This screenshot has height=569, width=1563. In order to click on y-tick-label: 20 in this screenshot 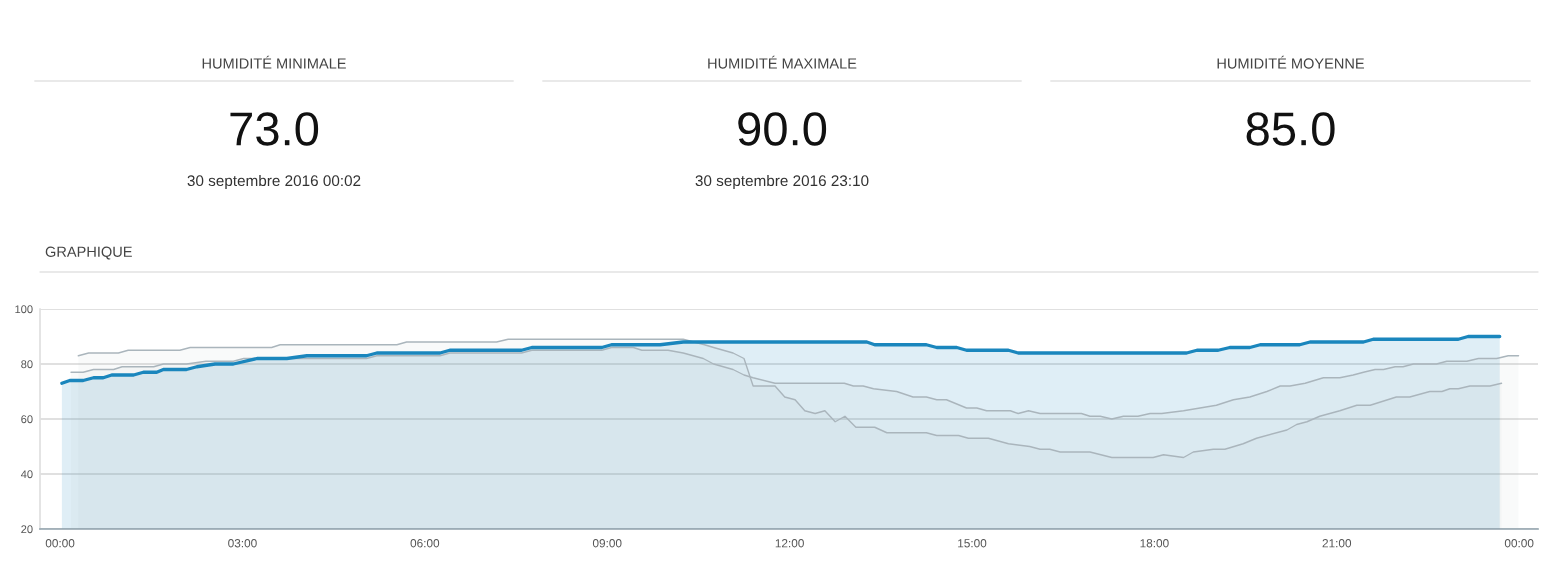, I will do `click(27, 529)`.